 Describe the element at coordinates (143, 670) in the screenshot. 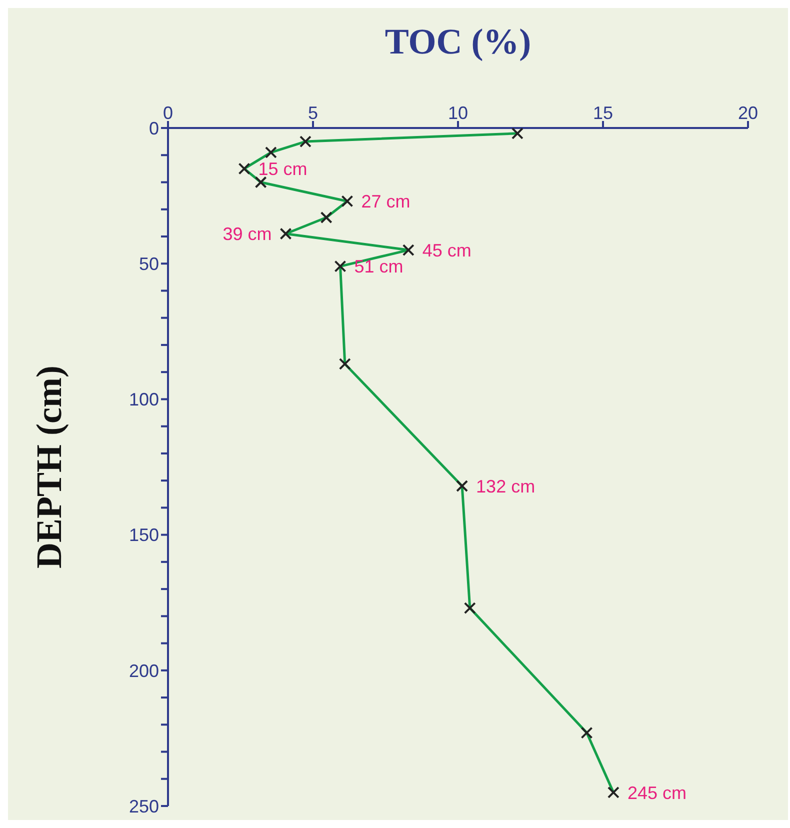

I see `y-tick-label: 200` at that location.